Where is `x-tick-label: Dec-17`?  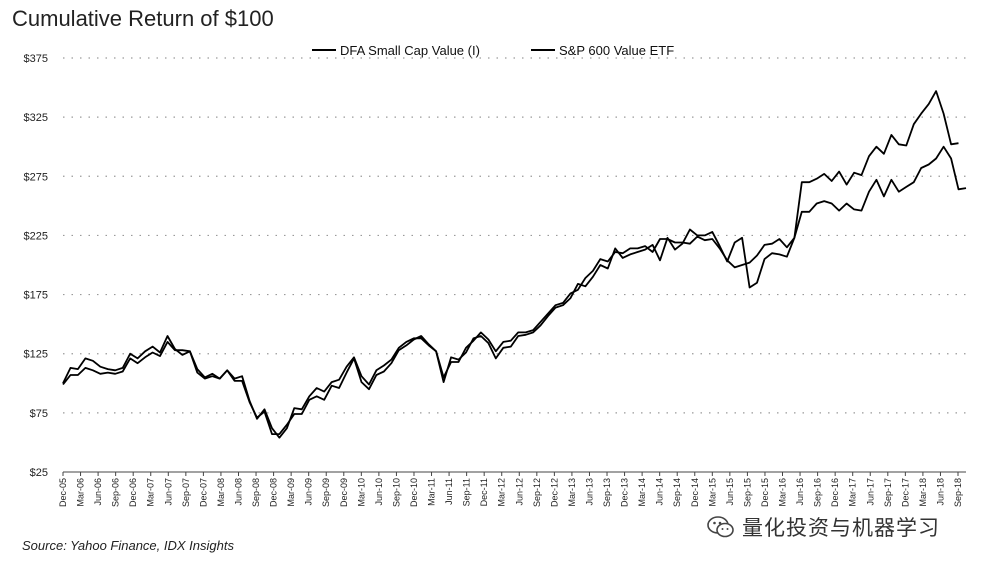 x-tick-label: Dec-17 is located at coordinates (905, 492).